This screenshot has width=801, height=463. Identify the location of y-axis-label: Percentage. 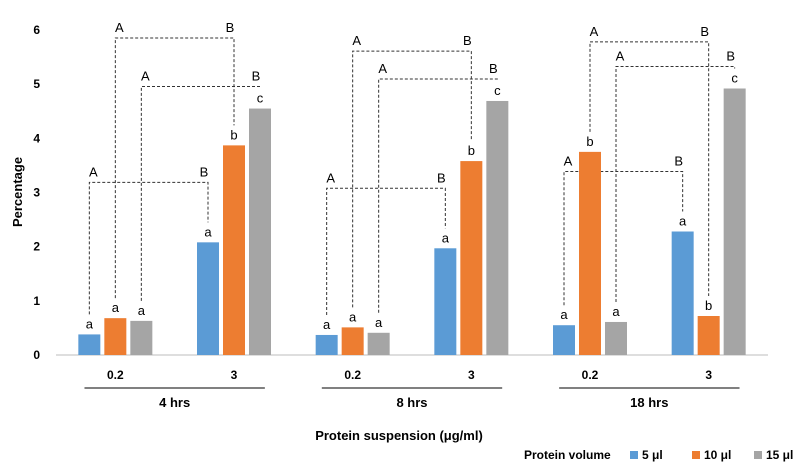
(17, 192).